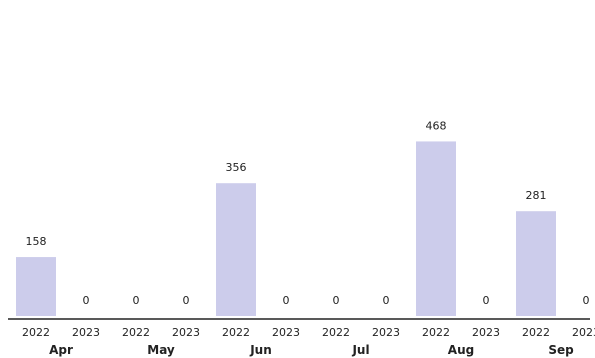 This screenshot has height=358, width=595. I want to click on year-tick-sep-2023: 2023, so click(583, 332).